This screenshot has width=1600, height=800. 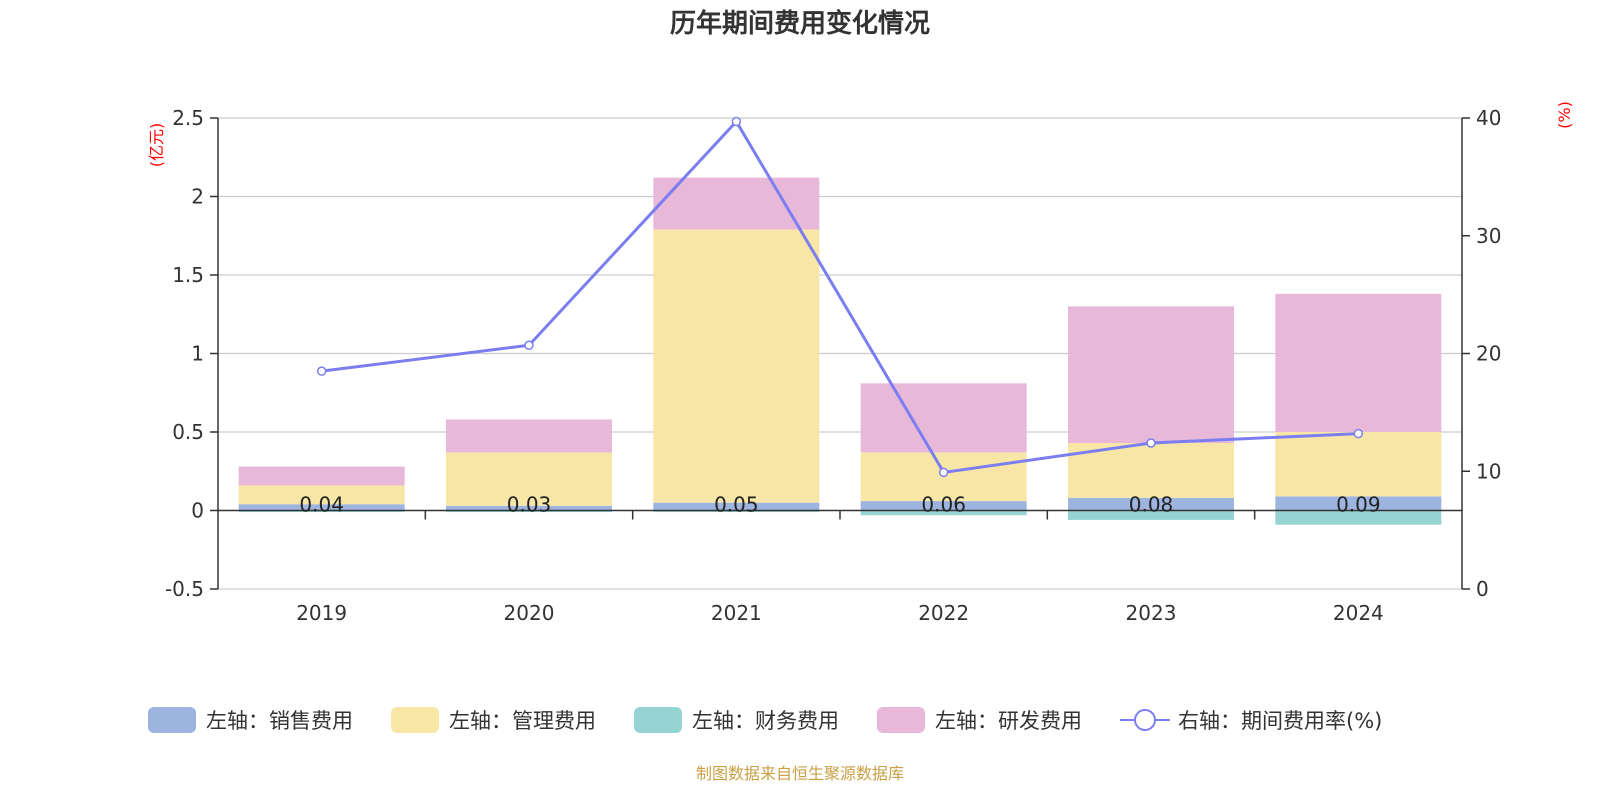 What do you see at coordinates (1482, 589) in the screenshot?
I see `right-tick-label: 0` at bounding box center [1482, 589].